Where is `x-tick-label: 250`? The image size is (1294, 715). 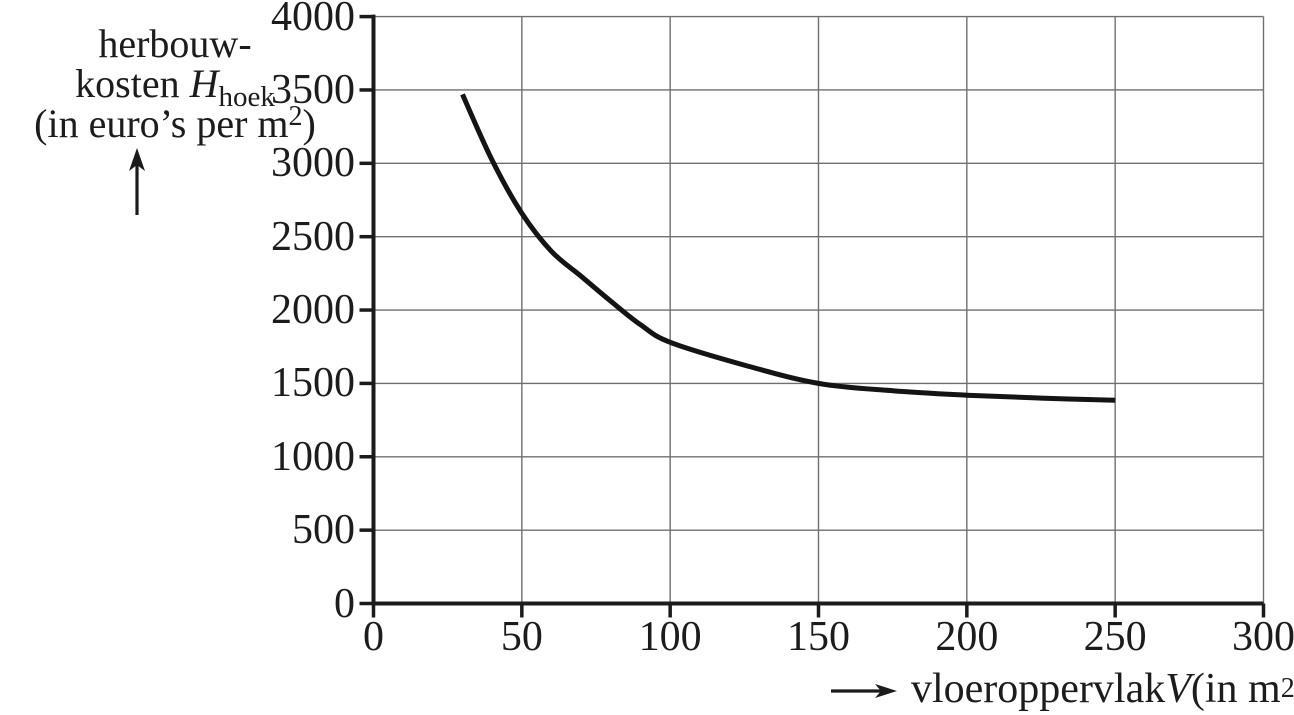 x-tick-label: 250 is located at coordinates (1115, 637).